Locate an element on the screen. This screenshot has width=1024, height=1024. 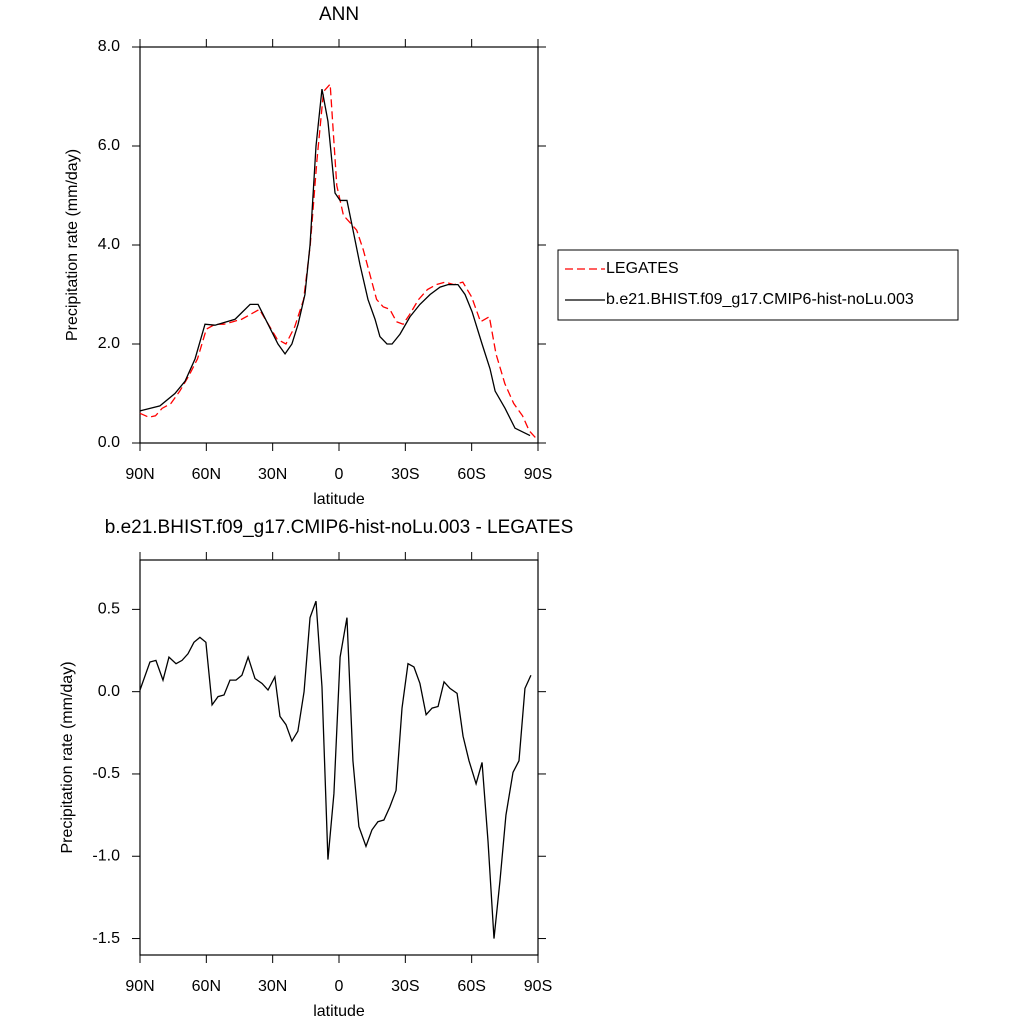
y-tick-label: 0.5 is located at coordinates (109, 609).